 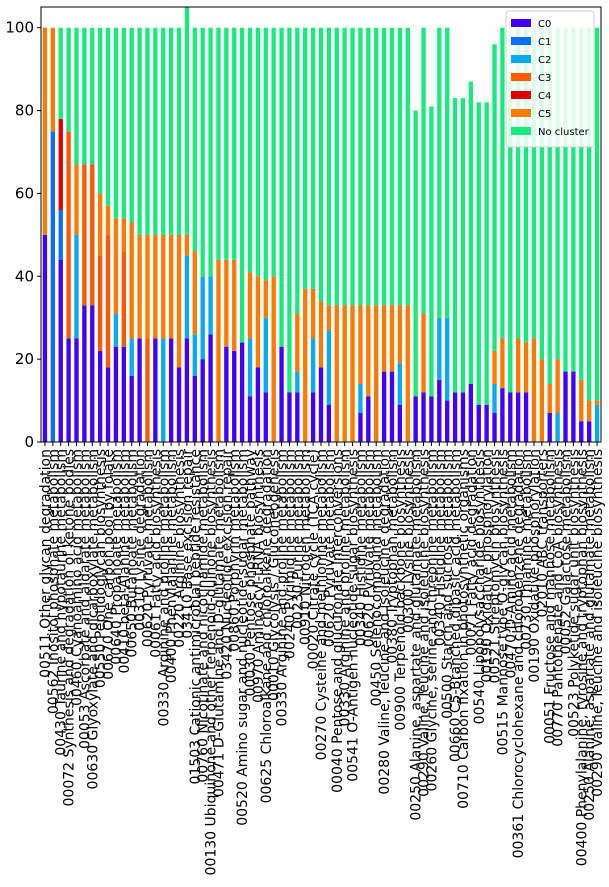 What do you see at coordinates (24, 276) in the screenshot?
I see `y-tick-label: 40` at bounding box center [24, 276].